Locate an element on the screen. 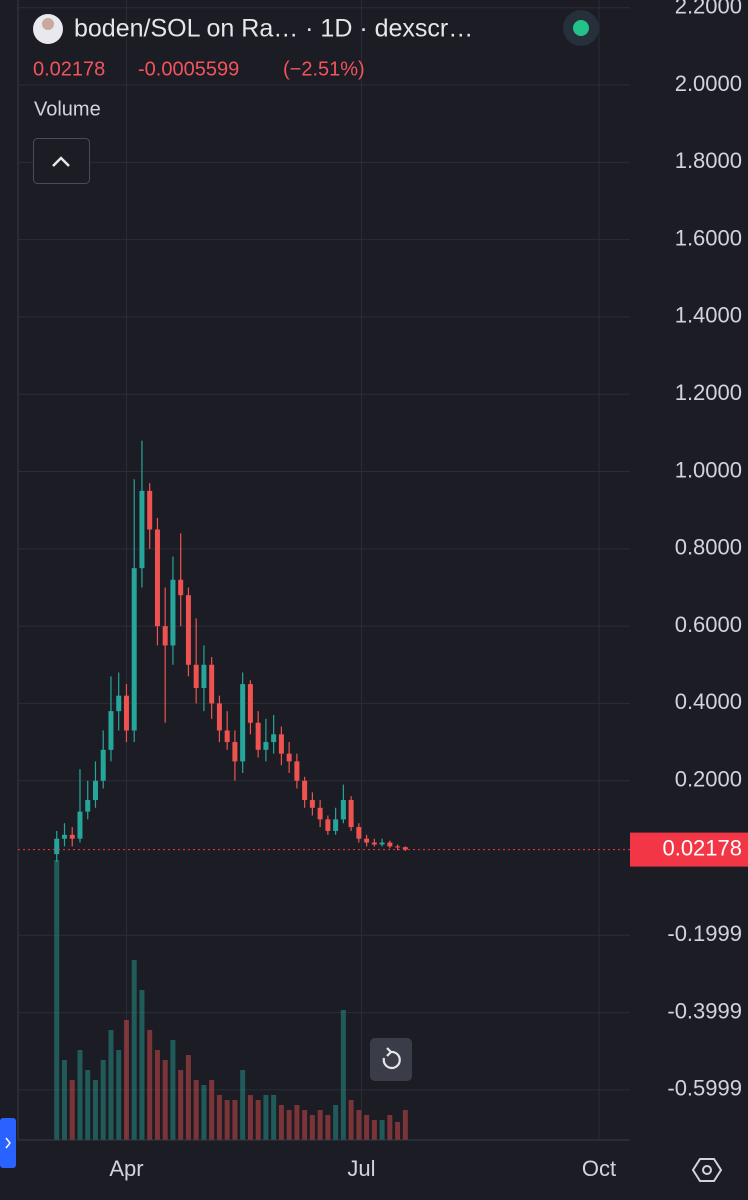  chevron-icon is located at coordinates (61, 161).